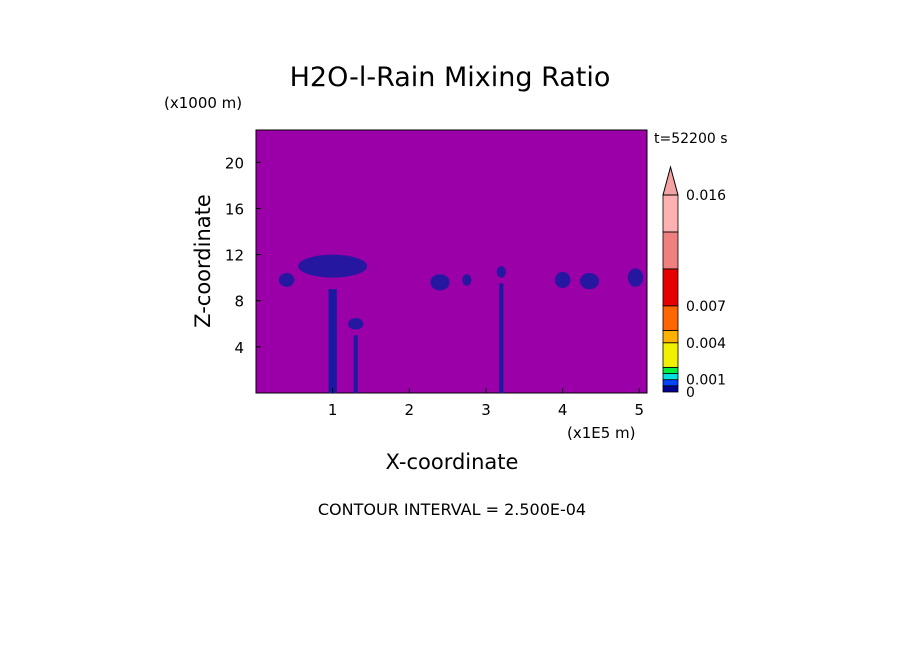  I want to click on x-unit-label: (x1E5 m), so click(601, 433).